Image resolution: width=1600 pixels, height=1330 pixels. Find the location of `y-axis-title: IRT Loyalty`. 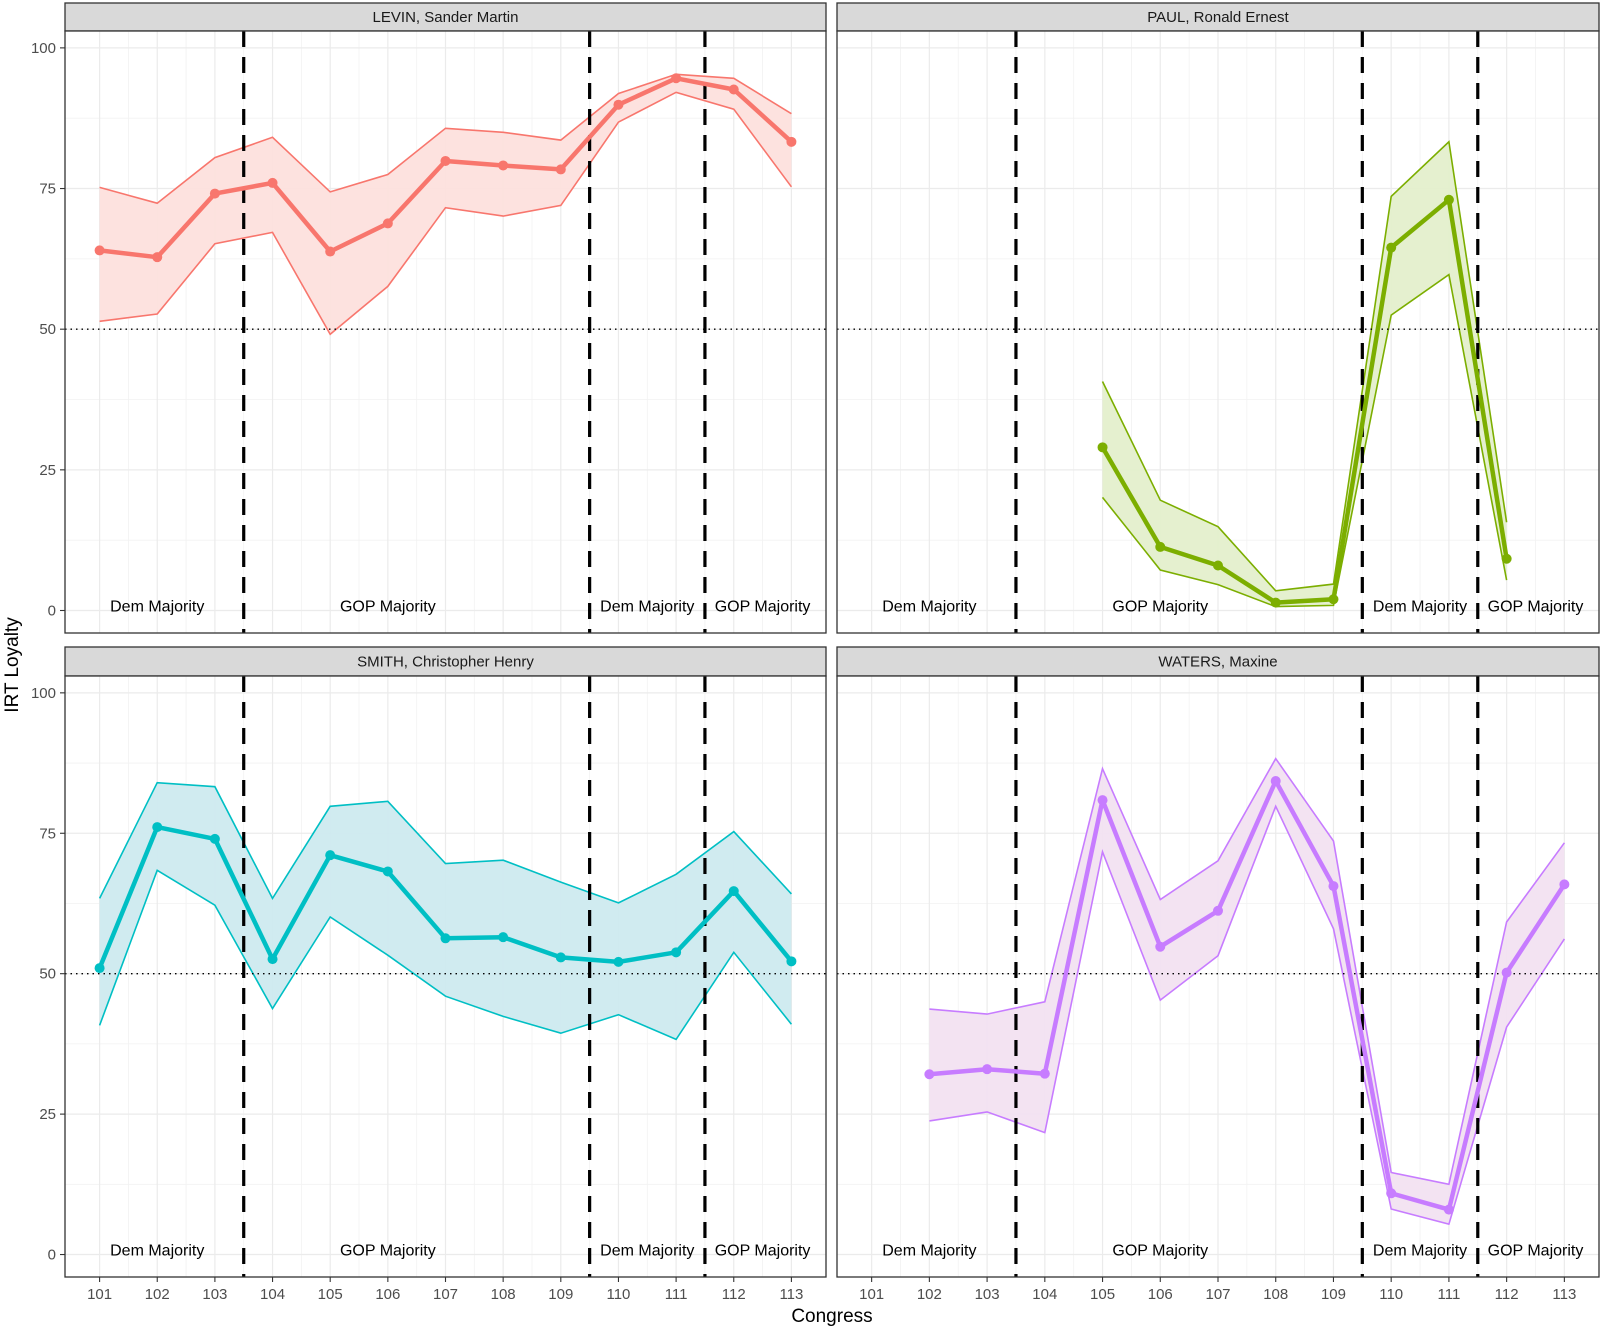

y-axis-title: IRT Loyalty is located at coordinates (12, 665).